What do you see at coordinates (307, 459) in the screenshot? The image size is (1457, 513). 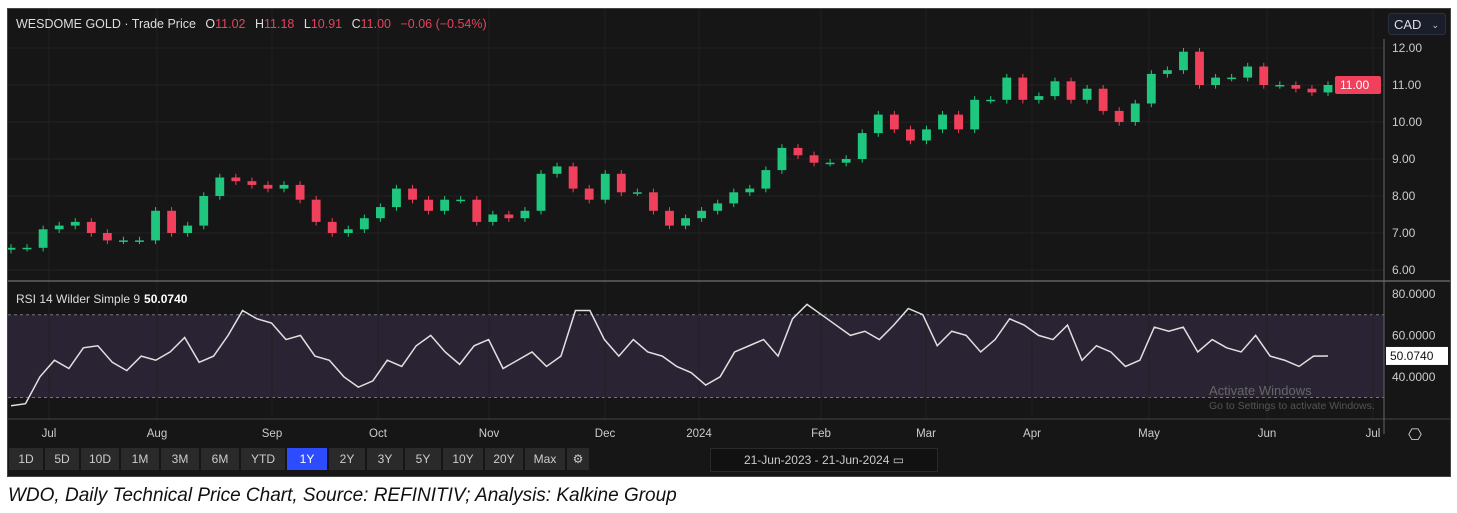 I see `range-button-1y: 1Y` at bounding box center [307, 459].